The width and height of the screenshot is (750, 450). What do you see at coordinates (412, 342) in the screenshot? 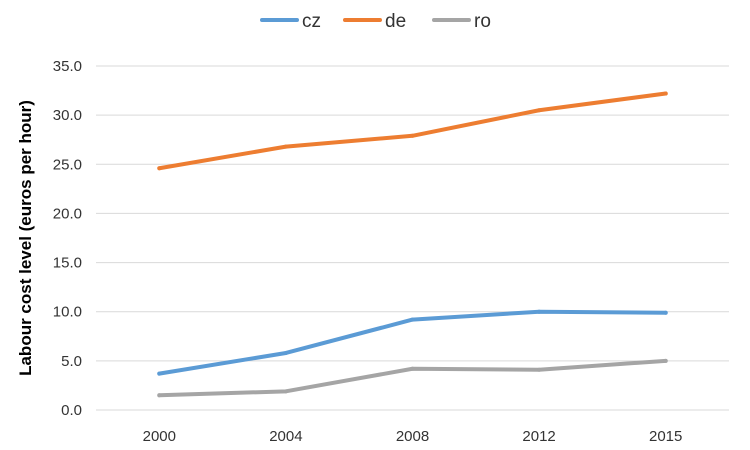
I see `series-cz` at bounding box center [412, 342].